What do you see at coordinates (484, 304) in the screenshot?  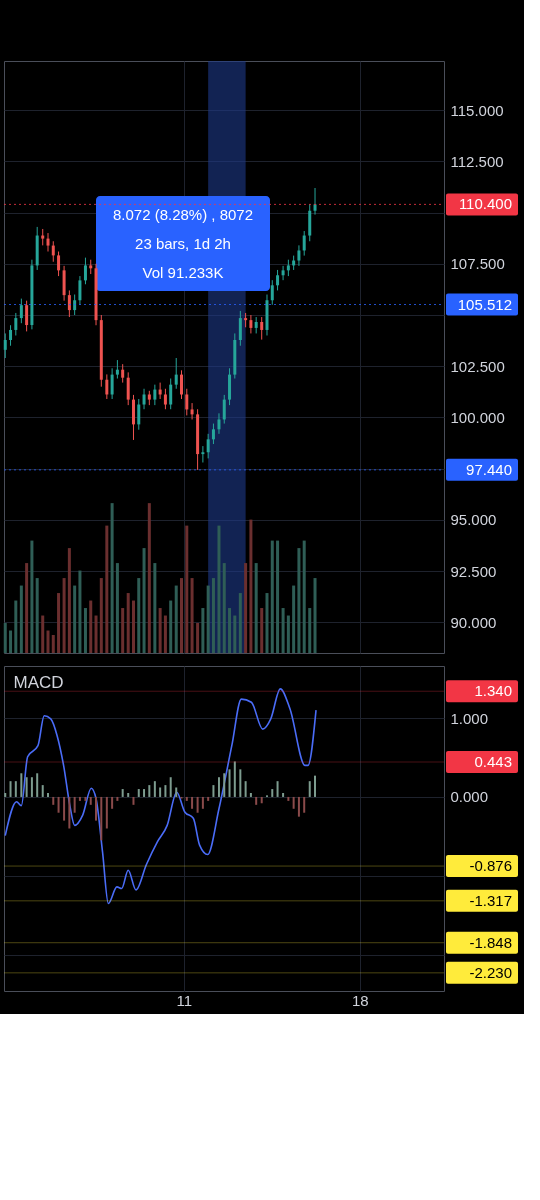 I see `ref-line-label: 105.512` at bounding box center [484, 304].